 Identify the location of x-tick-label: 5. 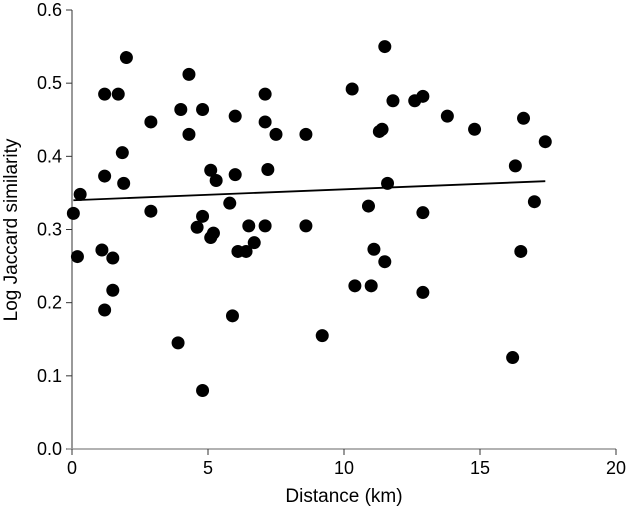
(208, 468).